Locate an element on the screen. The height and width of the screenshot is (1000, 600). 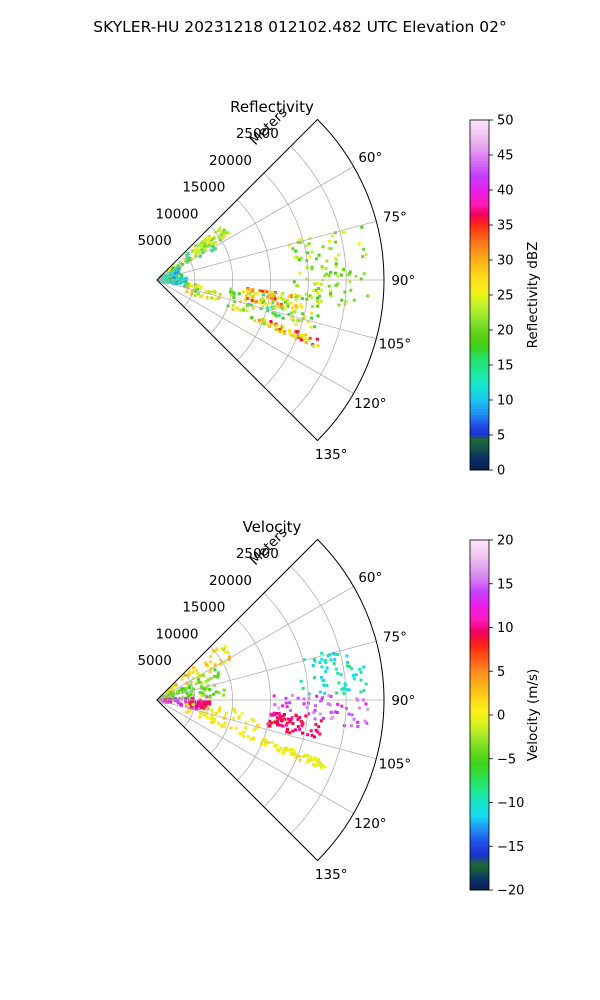
range-tick-label: 10000 is located at coordinates (177, 635).